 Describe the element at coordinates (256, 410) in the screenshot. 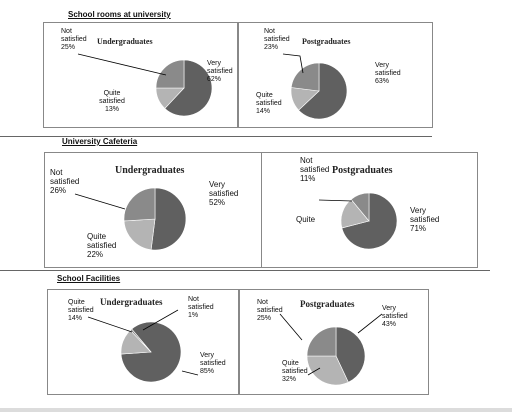

I see `bottom-strip` at that location.